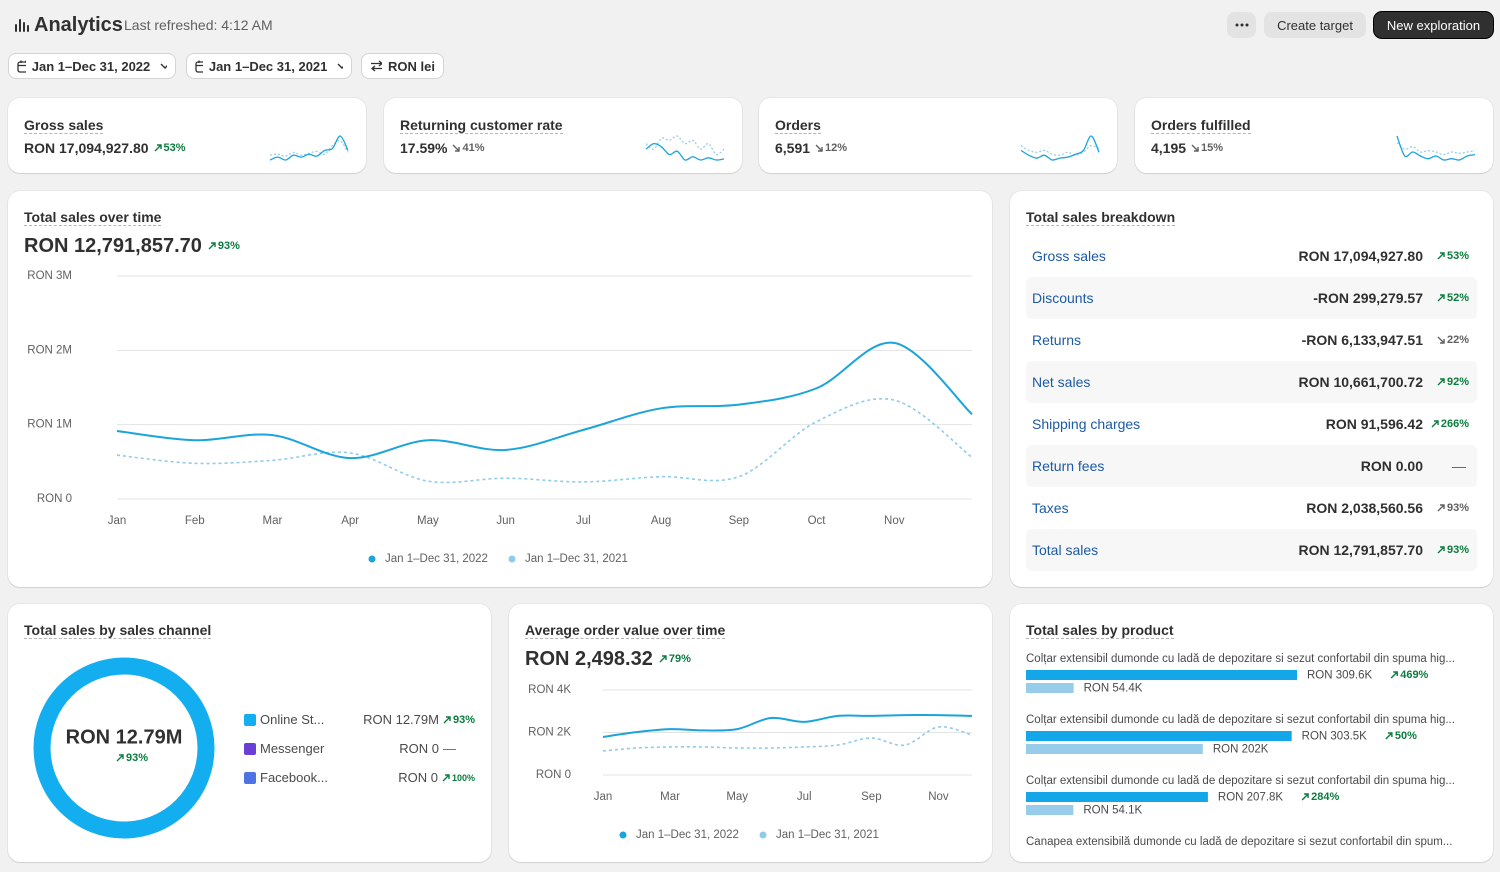 This screenshot has height=872, width=1500. Describe the element at coordinates (1457, 298) in the screenshot. I see `change-value: 52%` at that location.